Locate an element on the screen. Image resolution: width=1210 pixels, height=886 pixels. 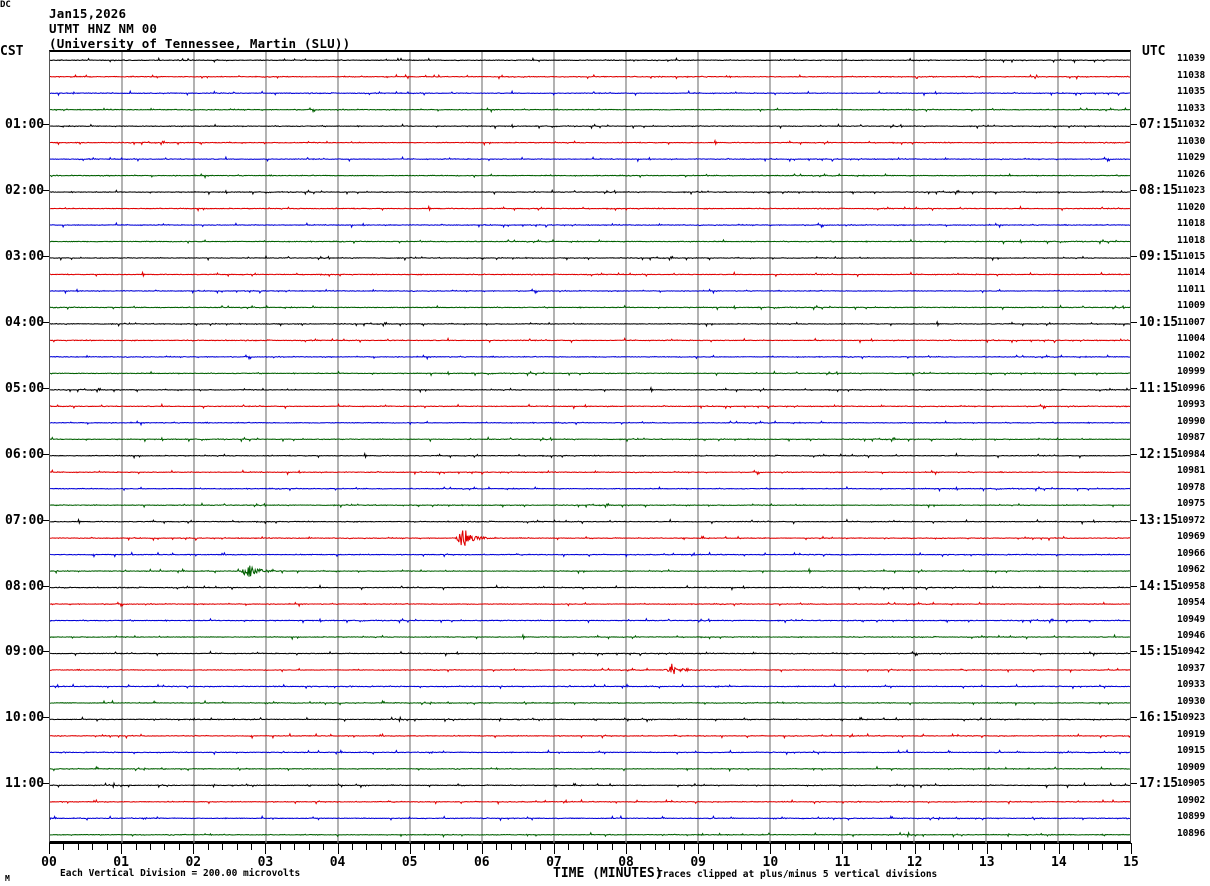
dc-value: 10909 is located at coordinates (1191, 767).